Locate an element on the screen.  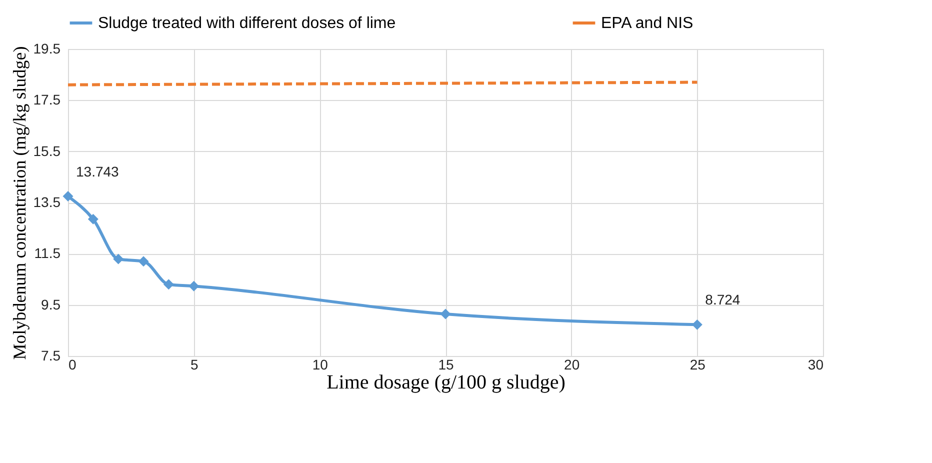
y-tick-label: 11.5 is located at coordinates (47, 253).